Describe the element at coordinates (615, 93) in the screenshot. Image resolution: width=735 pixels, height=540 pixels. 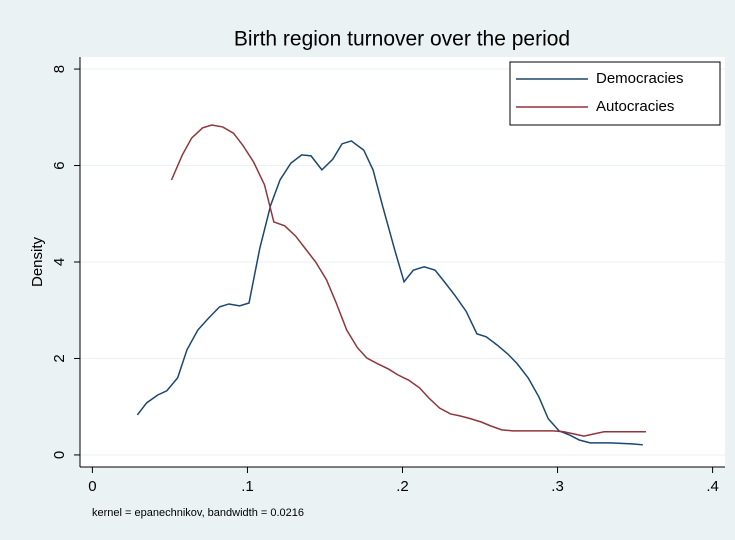
I see `legend` at that location.